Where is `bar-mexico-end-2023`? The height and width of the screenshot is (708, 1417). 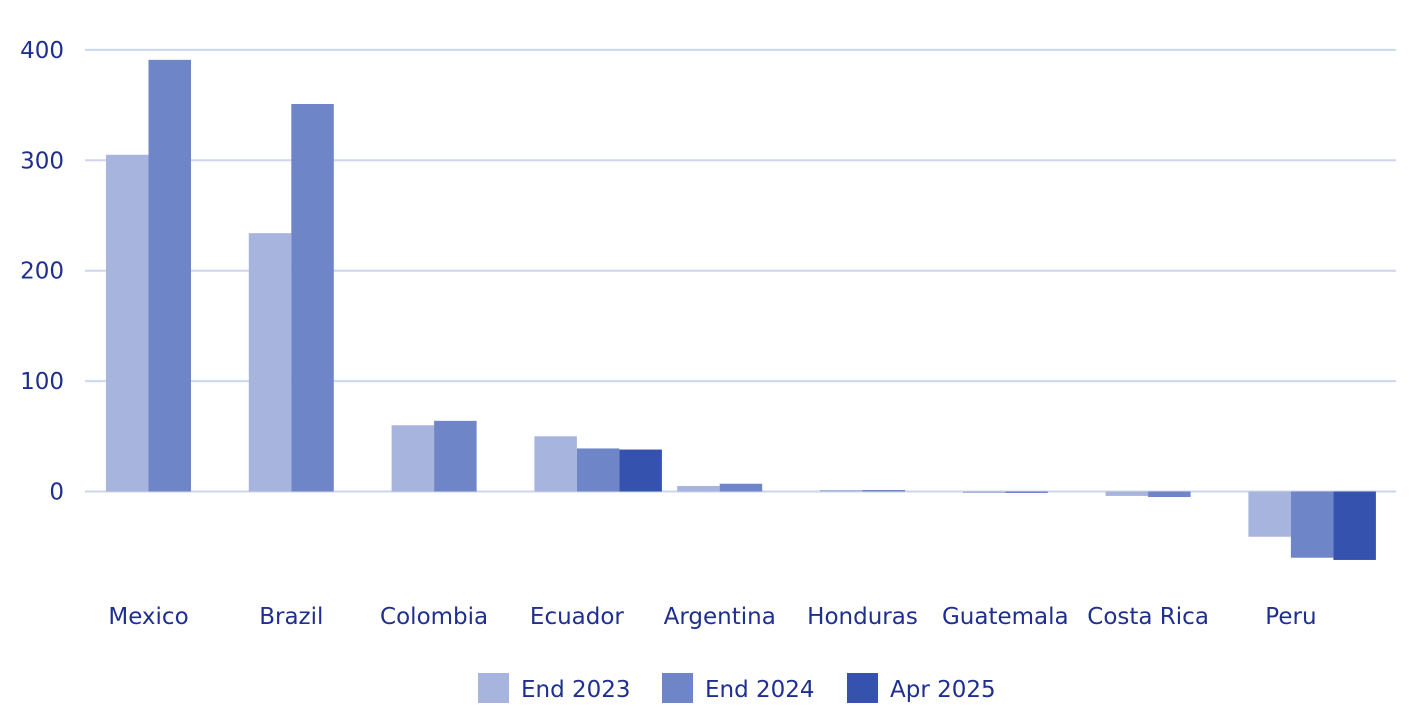 bar-mexico-end-2023 is located at coordinates (127, 323).